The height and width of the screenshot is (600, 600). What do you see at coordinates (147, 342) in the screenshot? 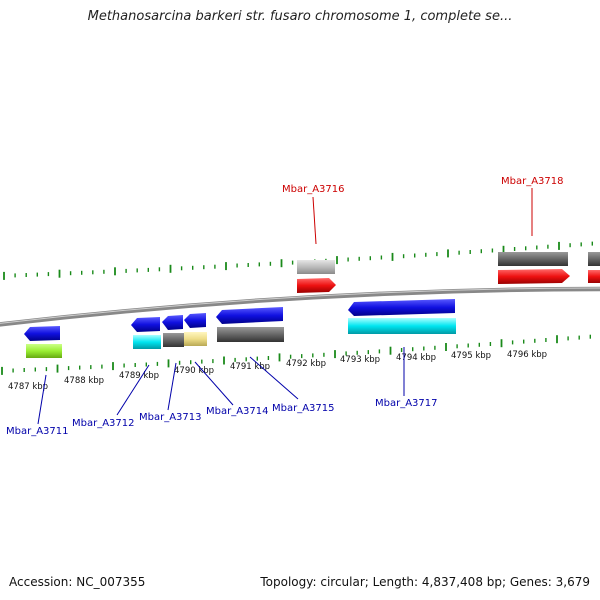
I see `gene-box-cyan` at bounding box center [147, 342].